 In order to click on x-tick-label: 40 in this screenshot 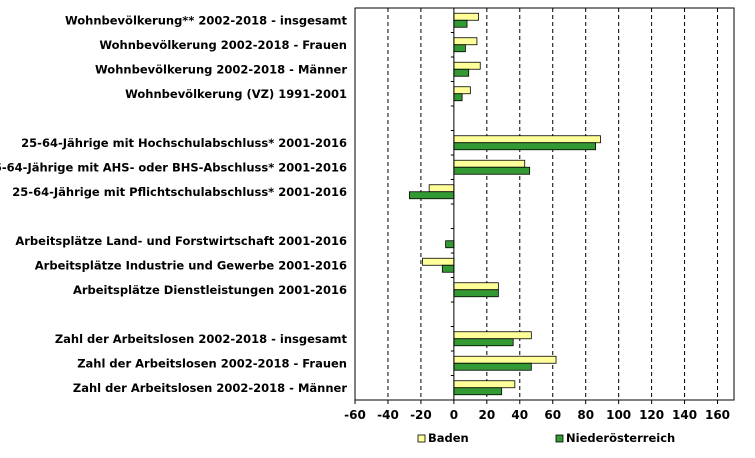, I will do `click(519, 415)`.